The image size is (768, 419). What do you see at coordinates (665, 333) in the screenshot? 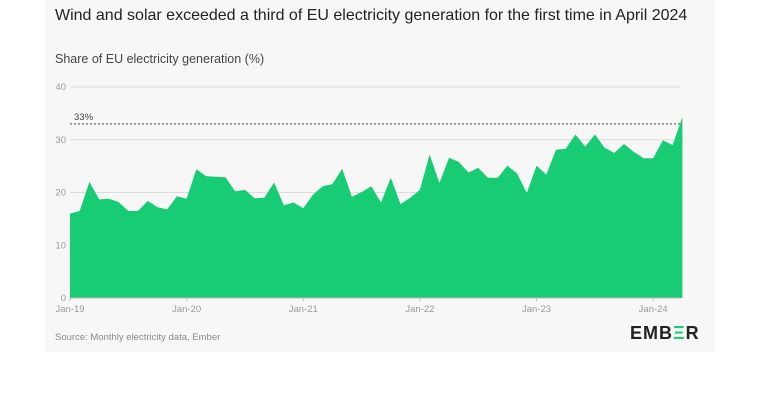
I see `ember-logo: EMBΞR` at bounding box center [665, 333].